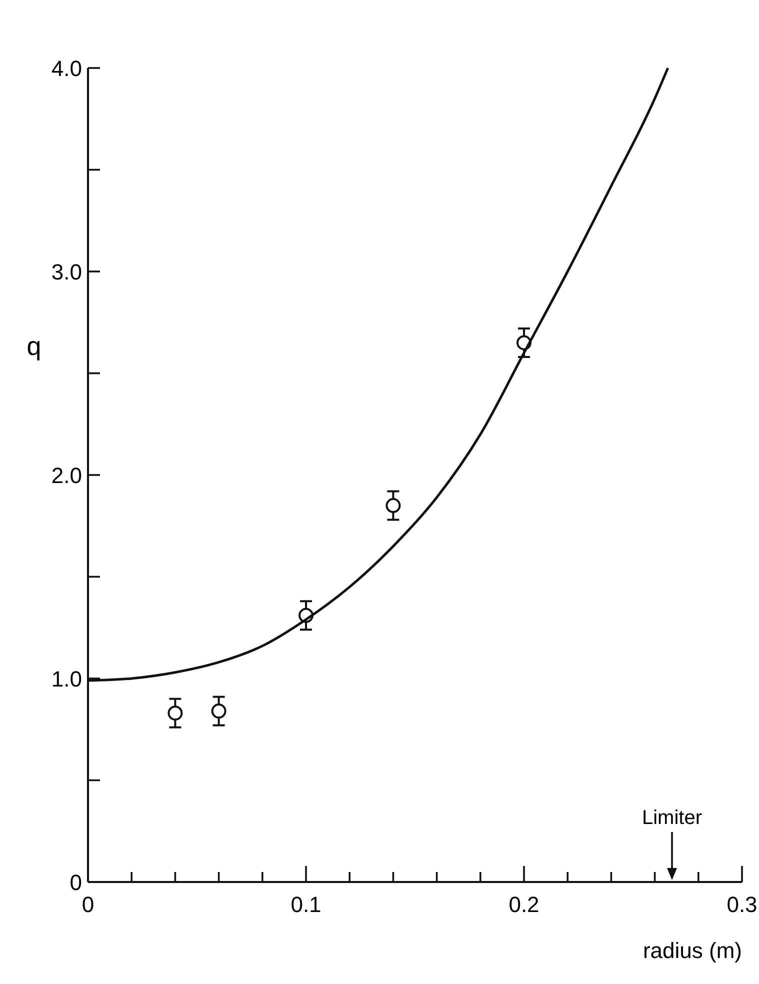 The height and width of the screenshot is (984, 759). Describe the element at coordinates (692, 950) in the screenshot. I see `x-axis-title: radius (m)` at that location.